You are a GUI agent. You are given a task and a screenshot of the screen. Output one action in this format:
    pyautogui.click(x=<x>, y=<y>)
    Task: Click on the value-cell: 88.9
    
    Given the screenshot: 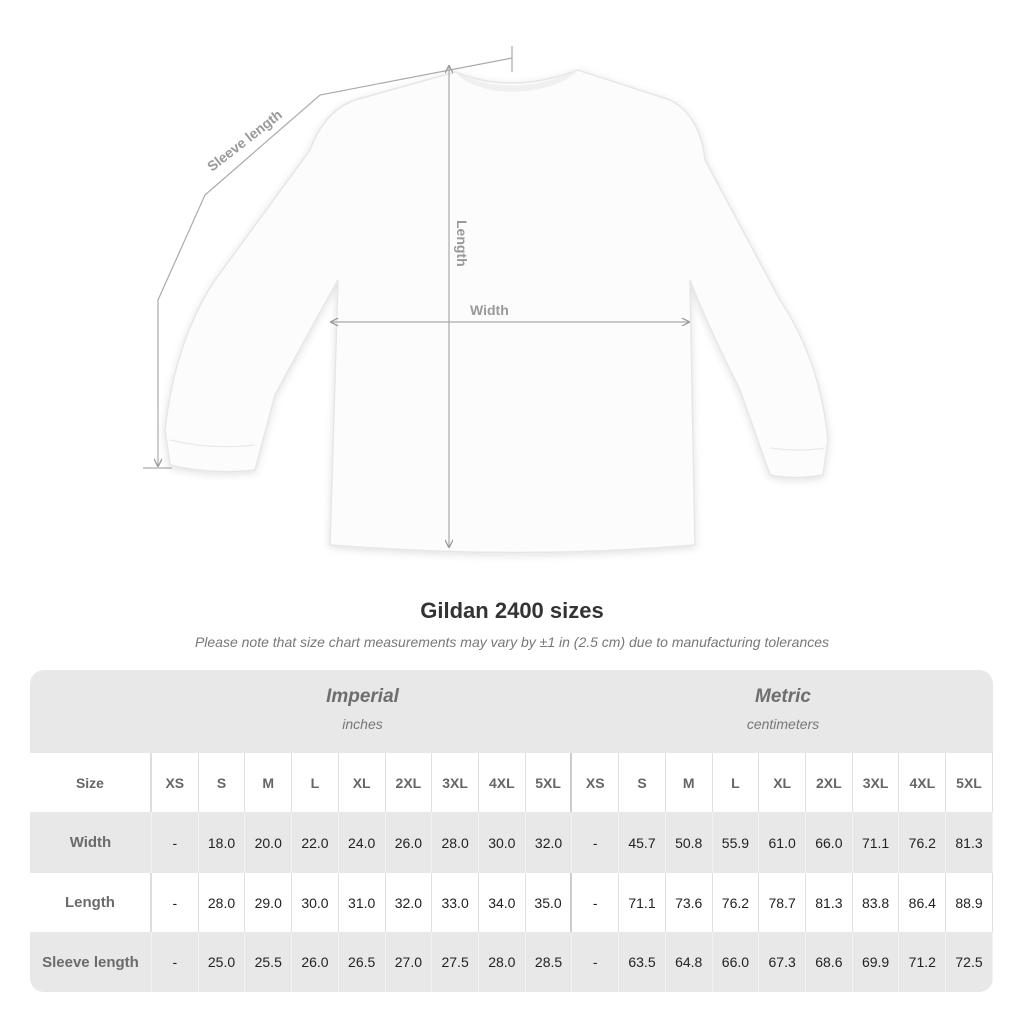 What is the action you would take?
    pyautogui.click(x=969, y=902)
    